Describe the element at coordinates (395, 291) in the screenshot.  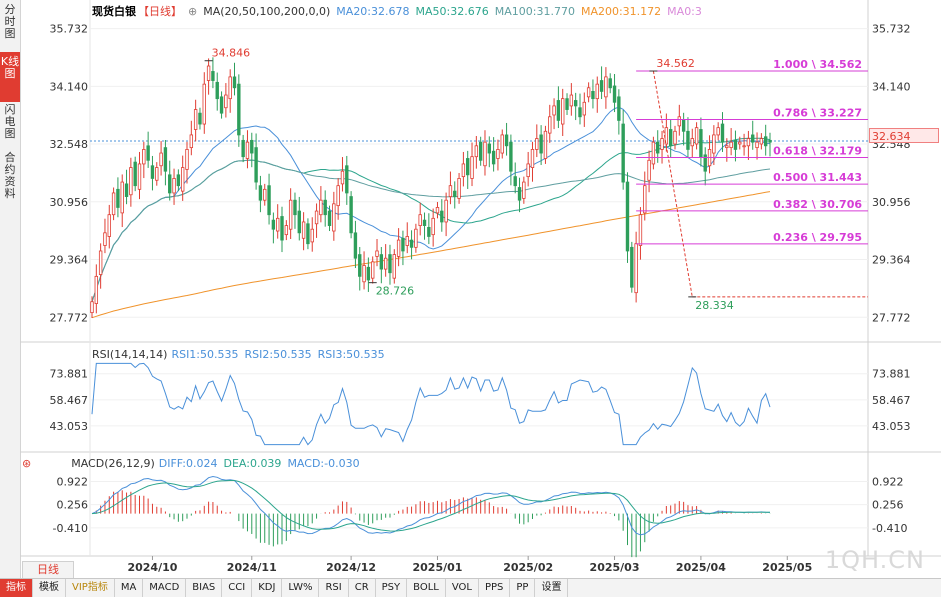
I see `annotation-label-1: 28.726` at that location.